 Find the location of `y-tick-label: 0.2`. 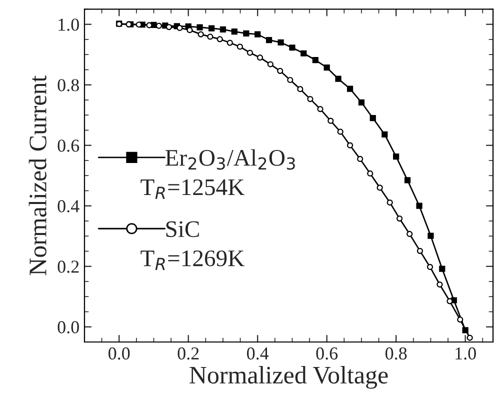

y-tick-label: 0.2 is located at coordinates (68, 266).